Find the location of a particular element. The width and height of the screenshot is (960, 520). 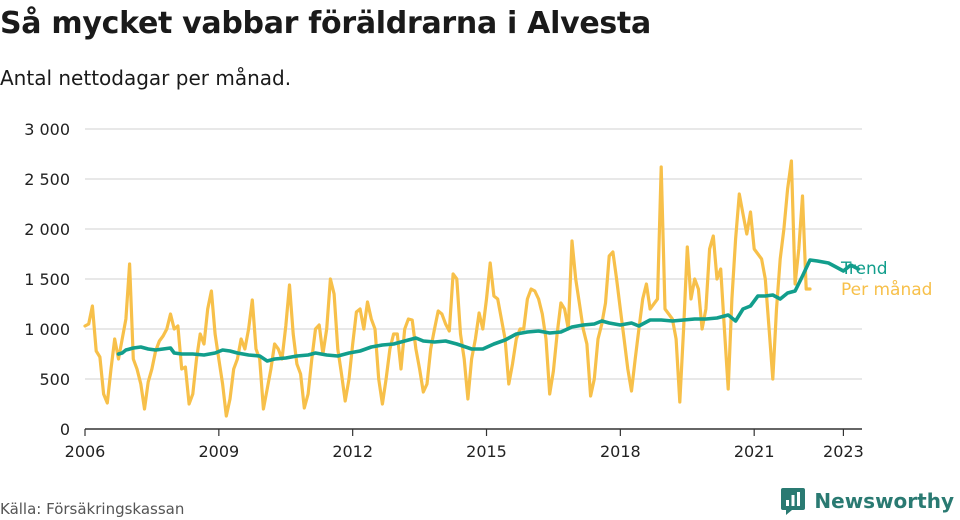

brand: Newsworthy is located at coordinates (867, 501).